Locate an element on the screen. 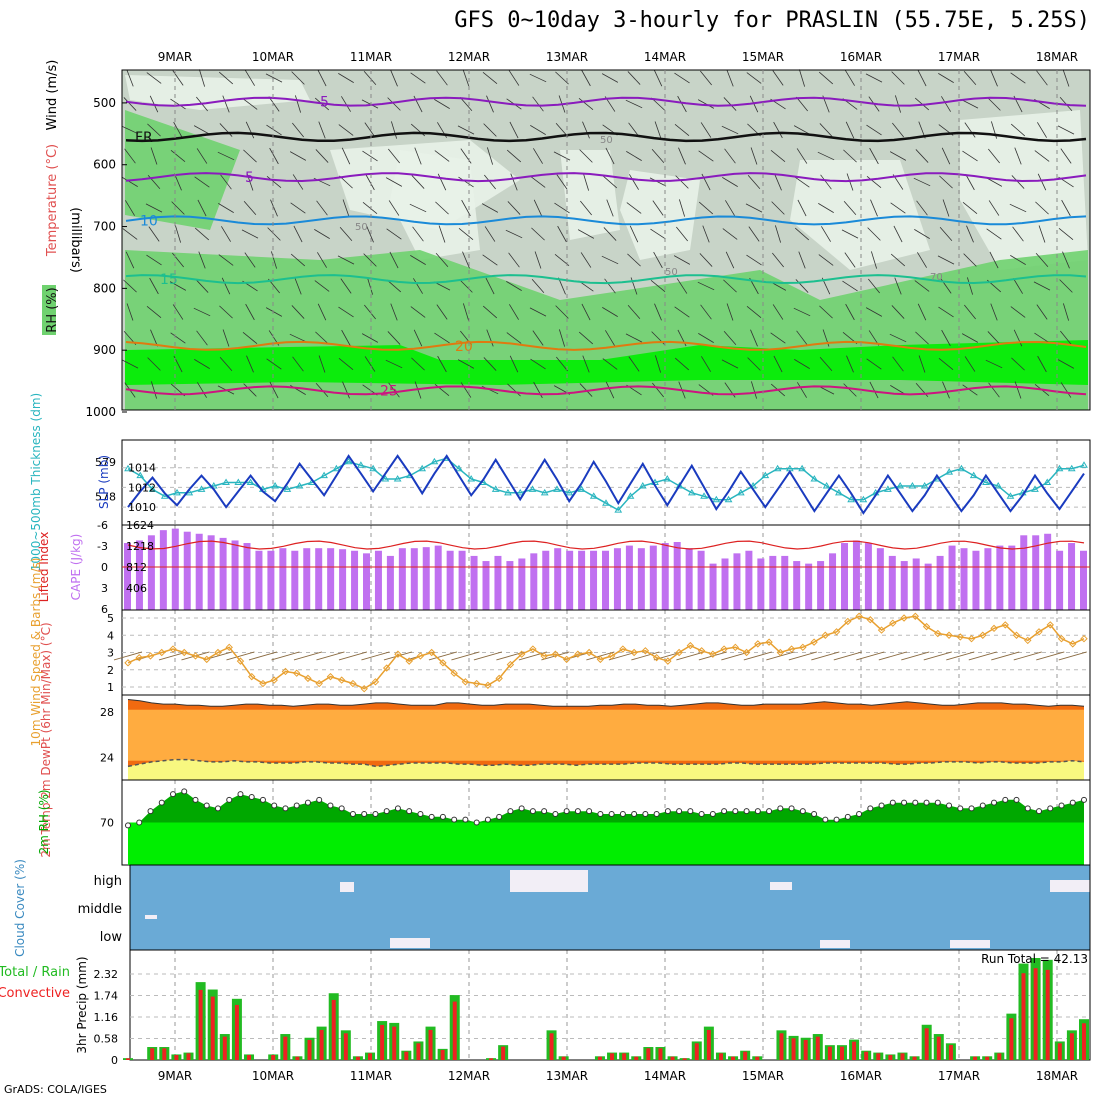  rh-contour-label: 50 is located at coordinates (606, 140).